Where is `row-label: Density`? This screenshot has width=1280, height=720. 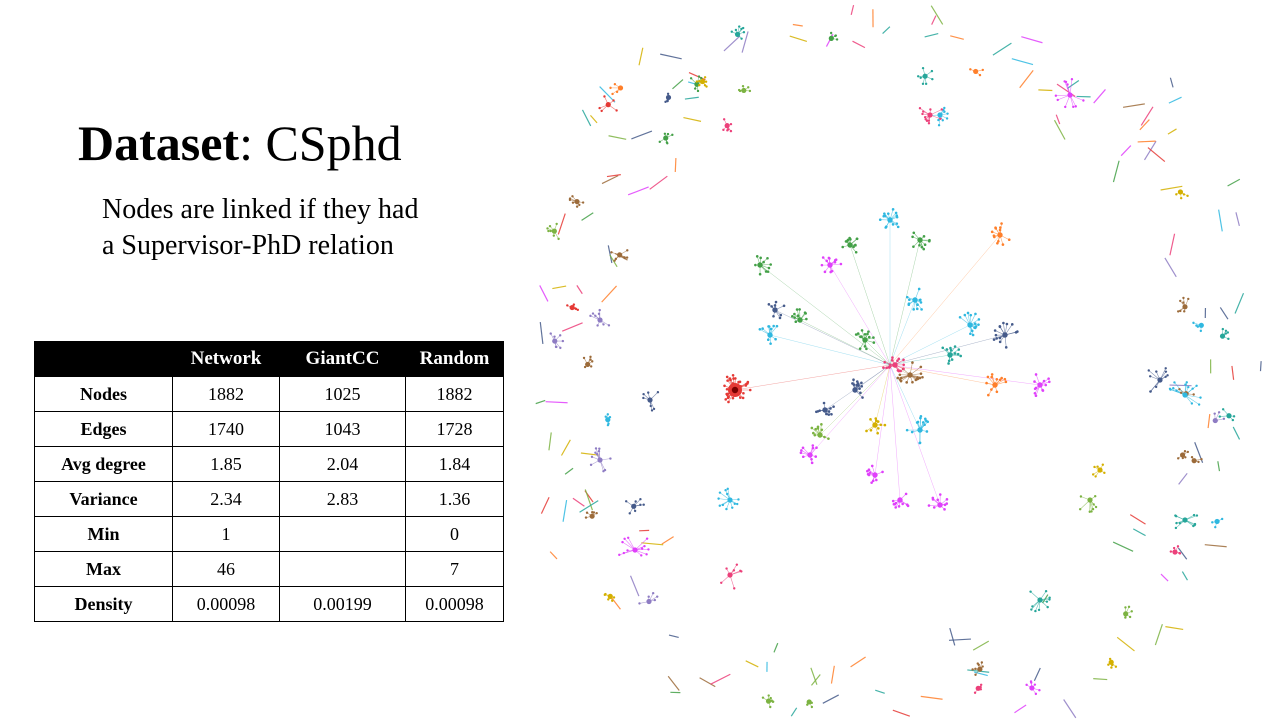
row-label: Density is located at coordinates (103, 604).